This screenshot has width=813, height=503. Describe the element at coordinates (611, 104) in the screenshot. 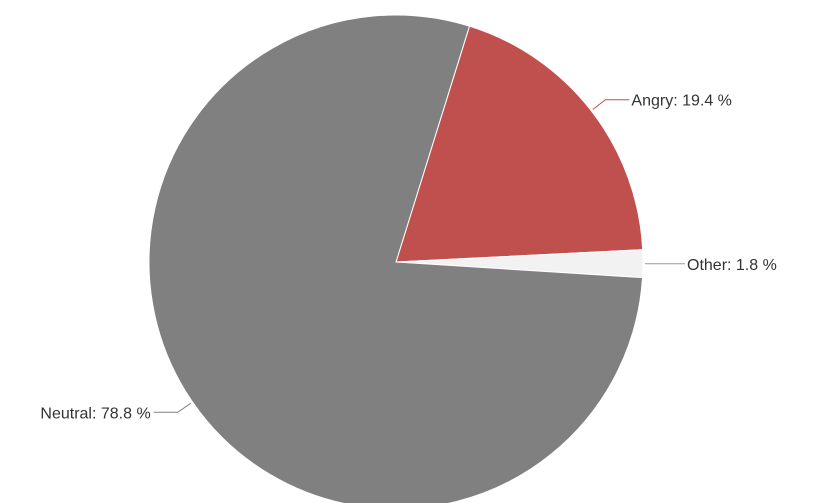

I see `leader-line-angry` at that location.